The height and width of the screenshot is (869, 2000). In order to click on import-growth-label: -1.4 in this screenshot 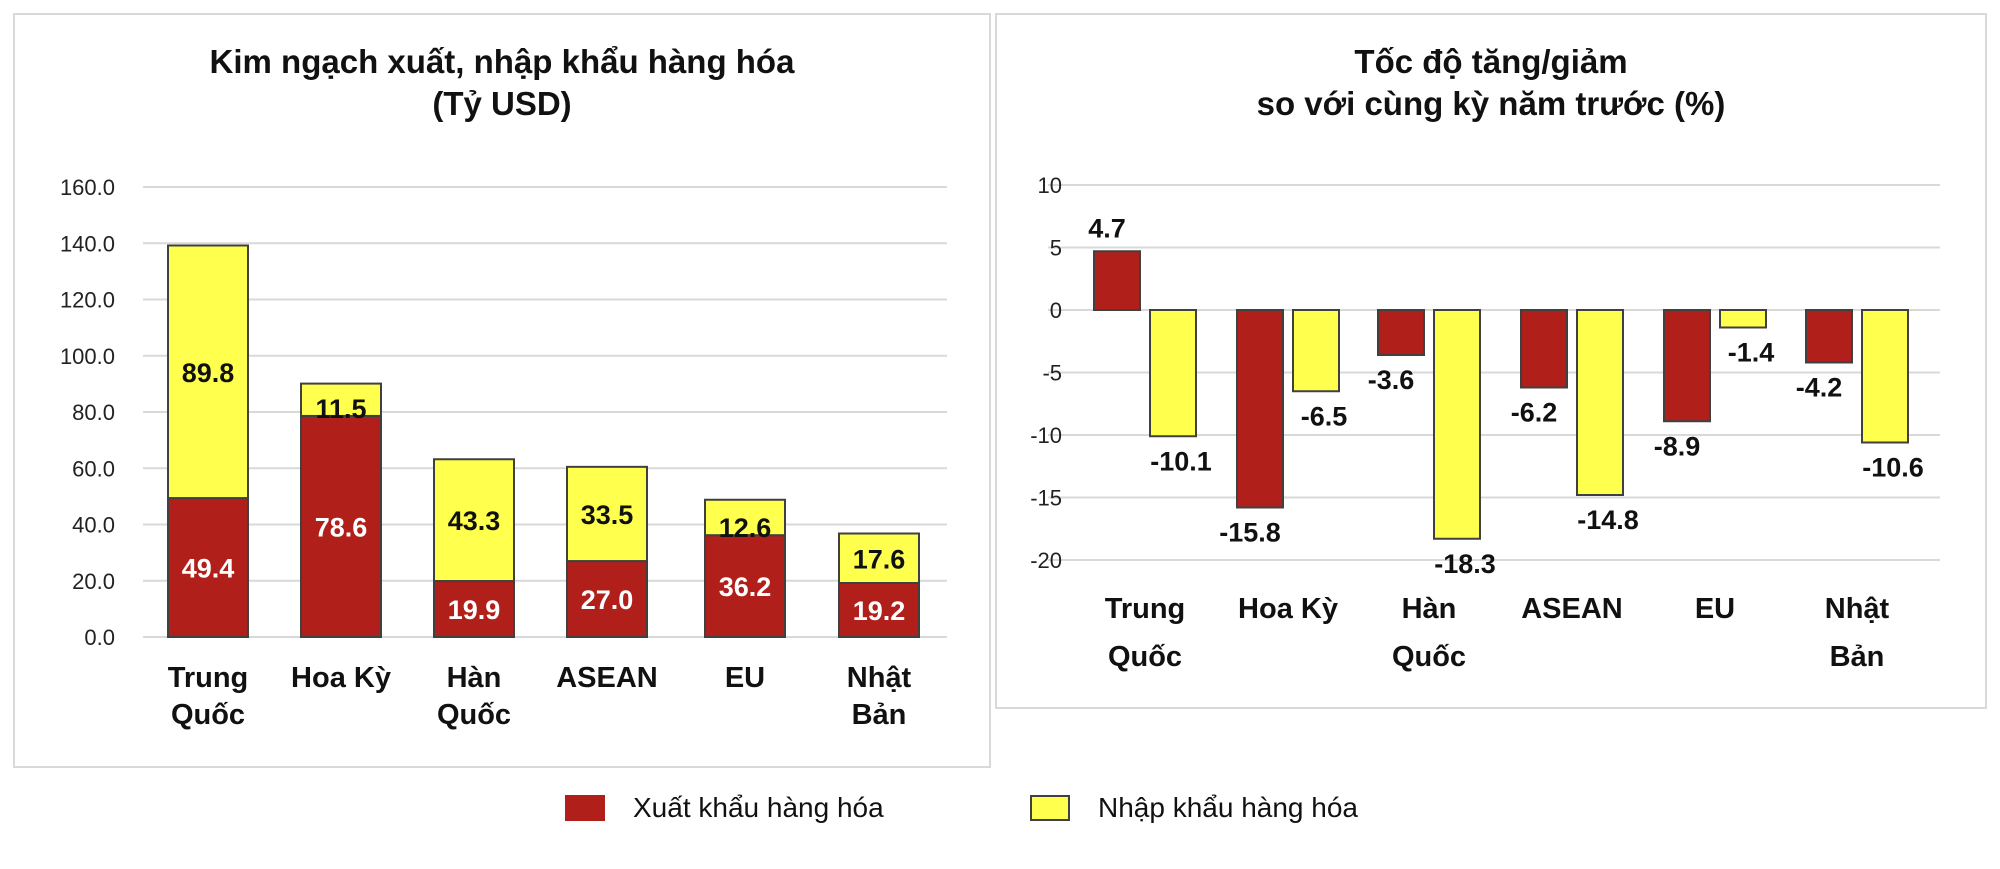, I will do `click(1751, 353)`.